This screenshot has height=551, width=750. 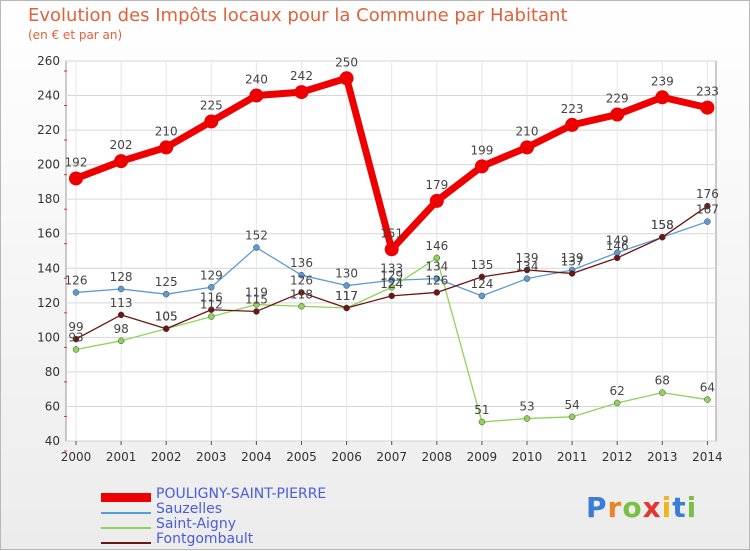 What do you see at coordinates (391, 233) in the screenshot?
I see `data-label: 151` at bounding box center [391, 233].